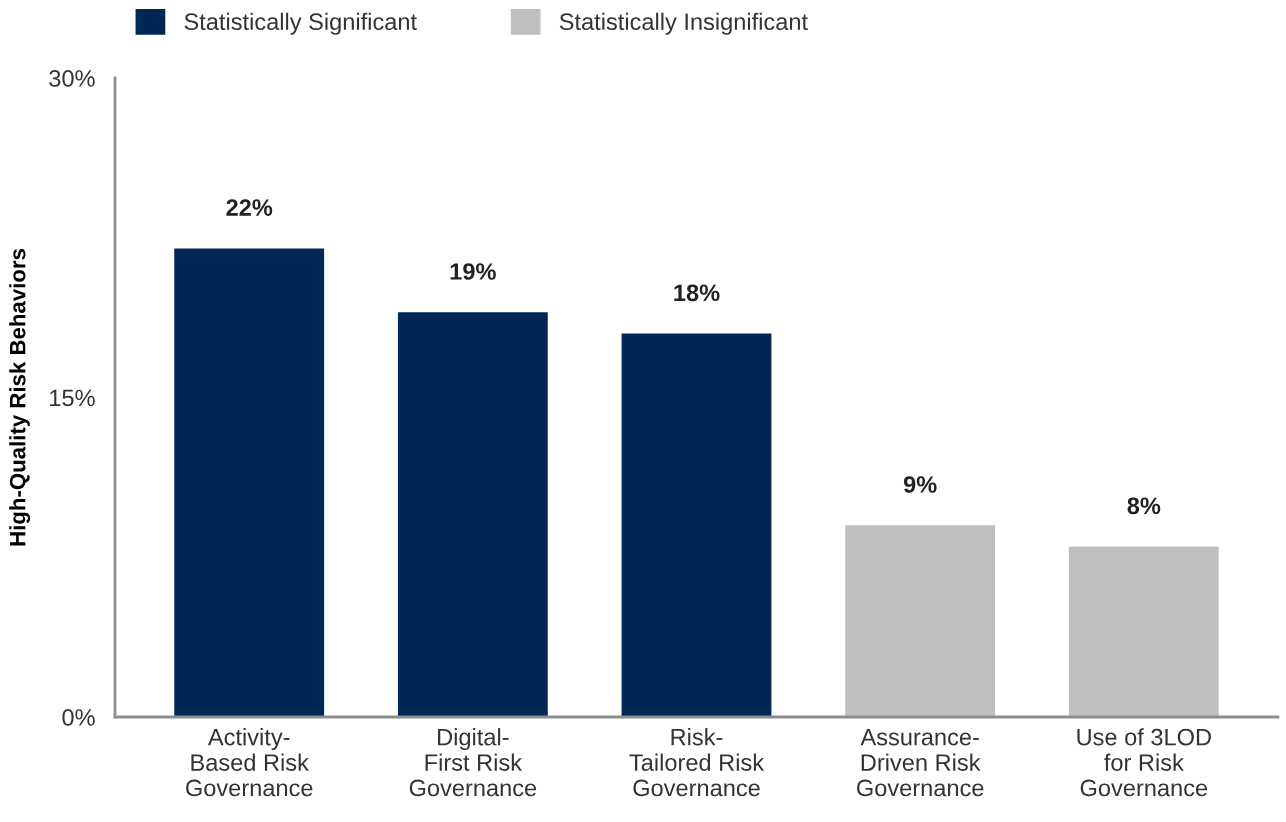 The width and height of the screenshot is (1286, 822). Describe the element at coordinates (697, 762) in the screenshot. I see `x-tick-label: Risk- Tailored Risk Governance` at that location.